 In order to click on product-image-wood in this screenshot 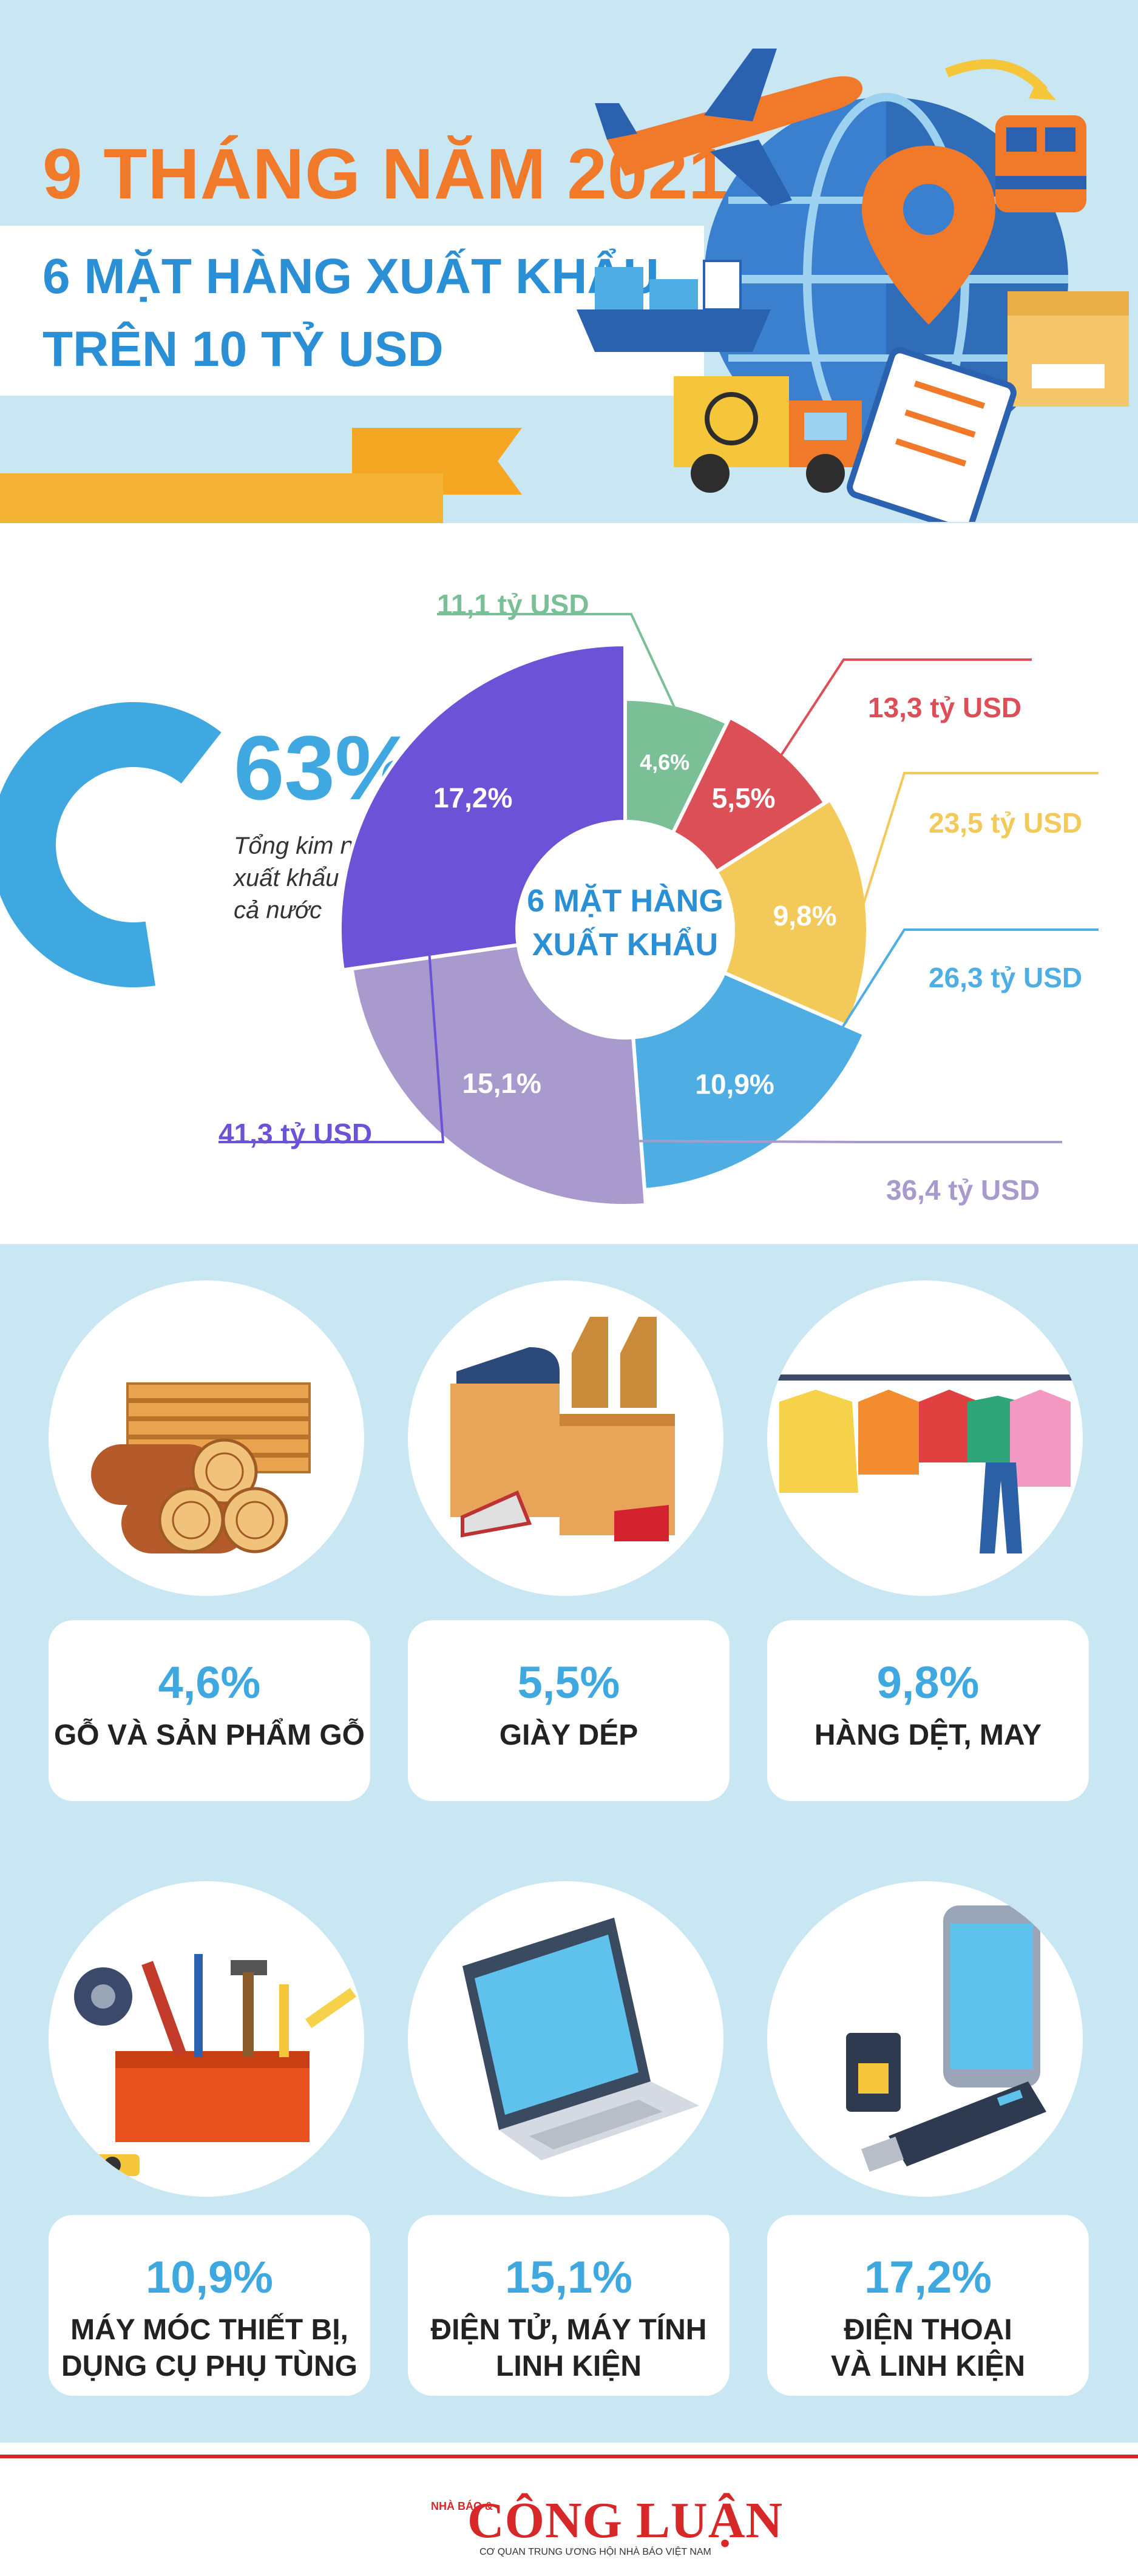, I will do `click(206, 1438)`.